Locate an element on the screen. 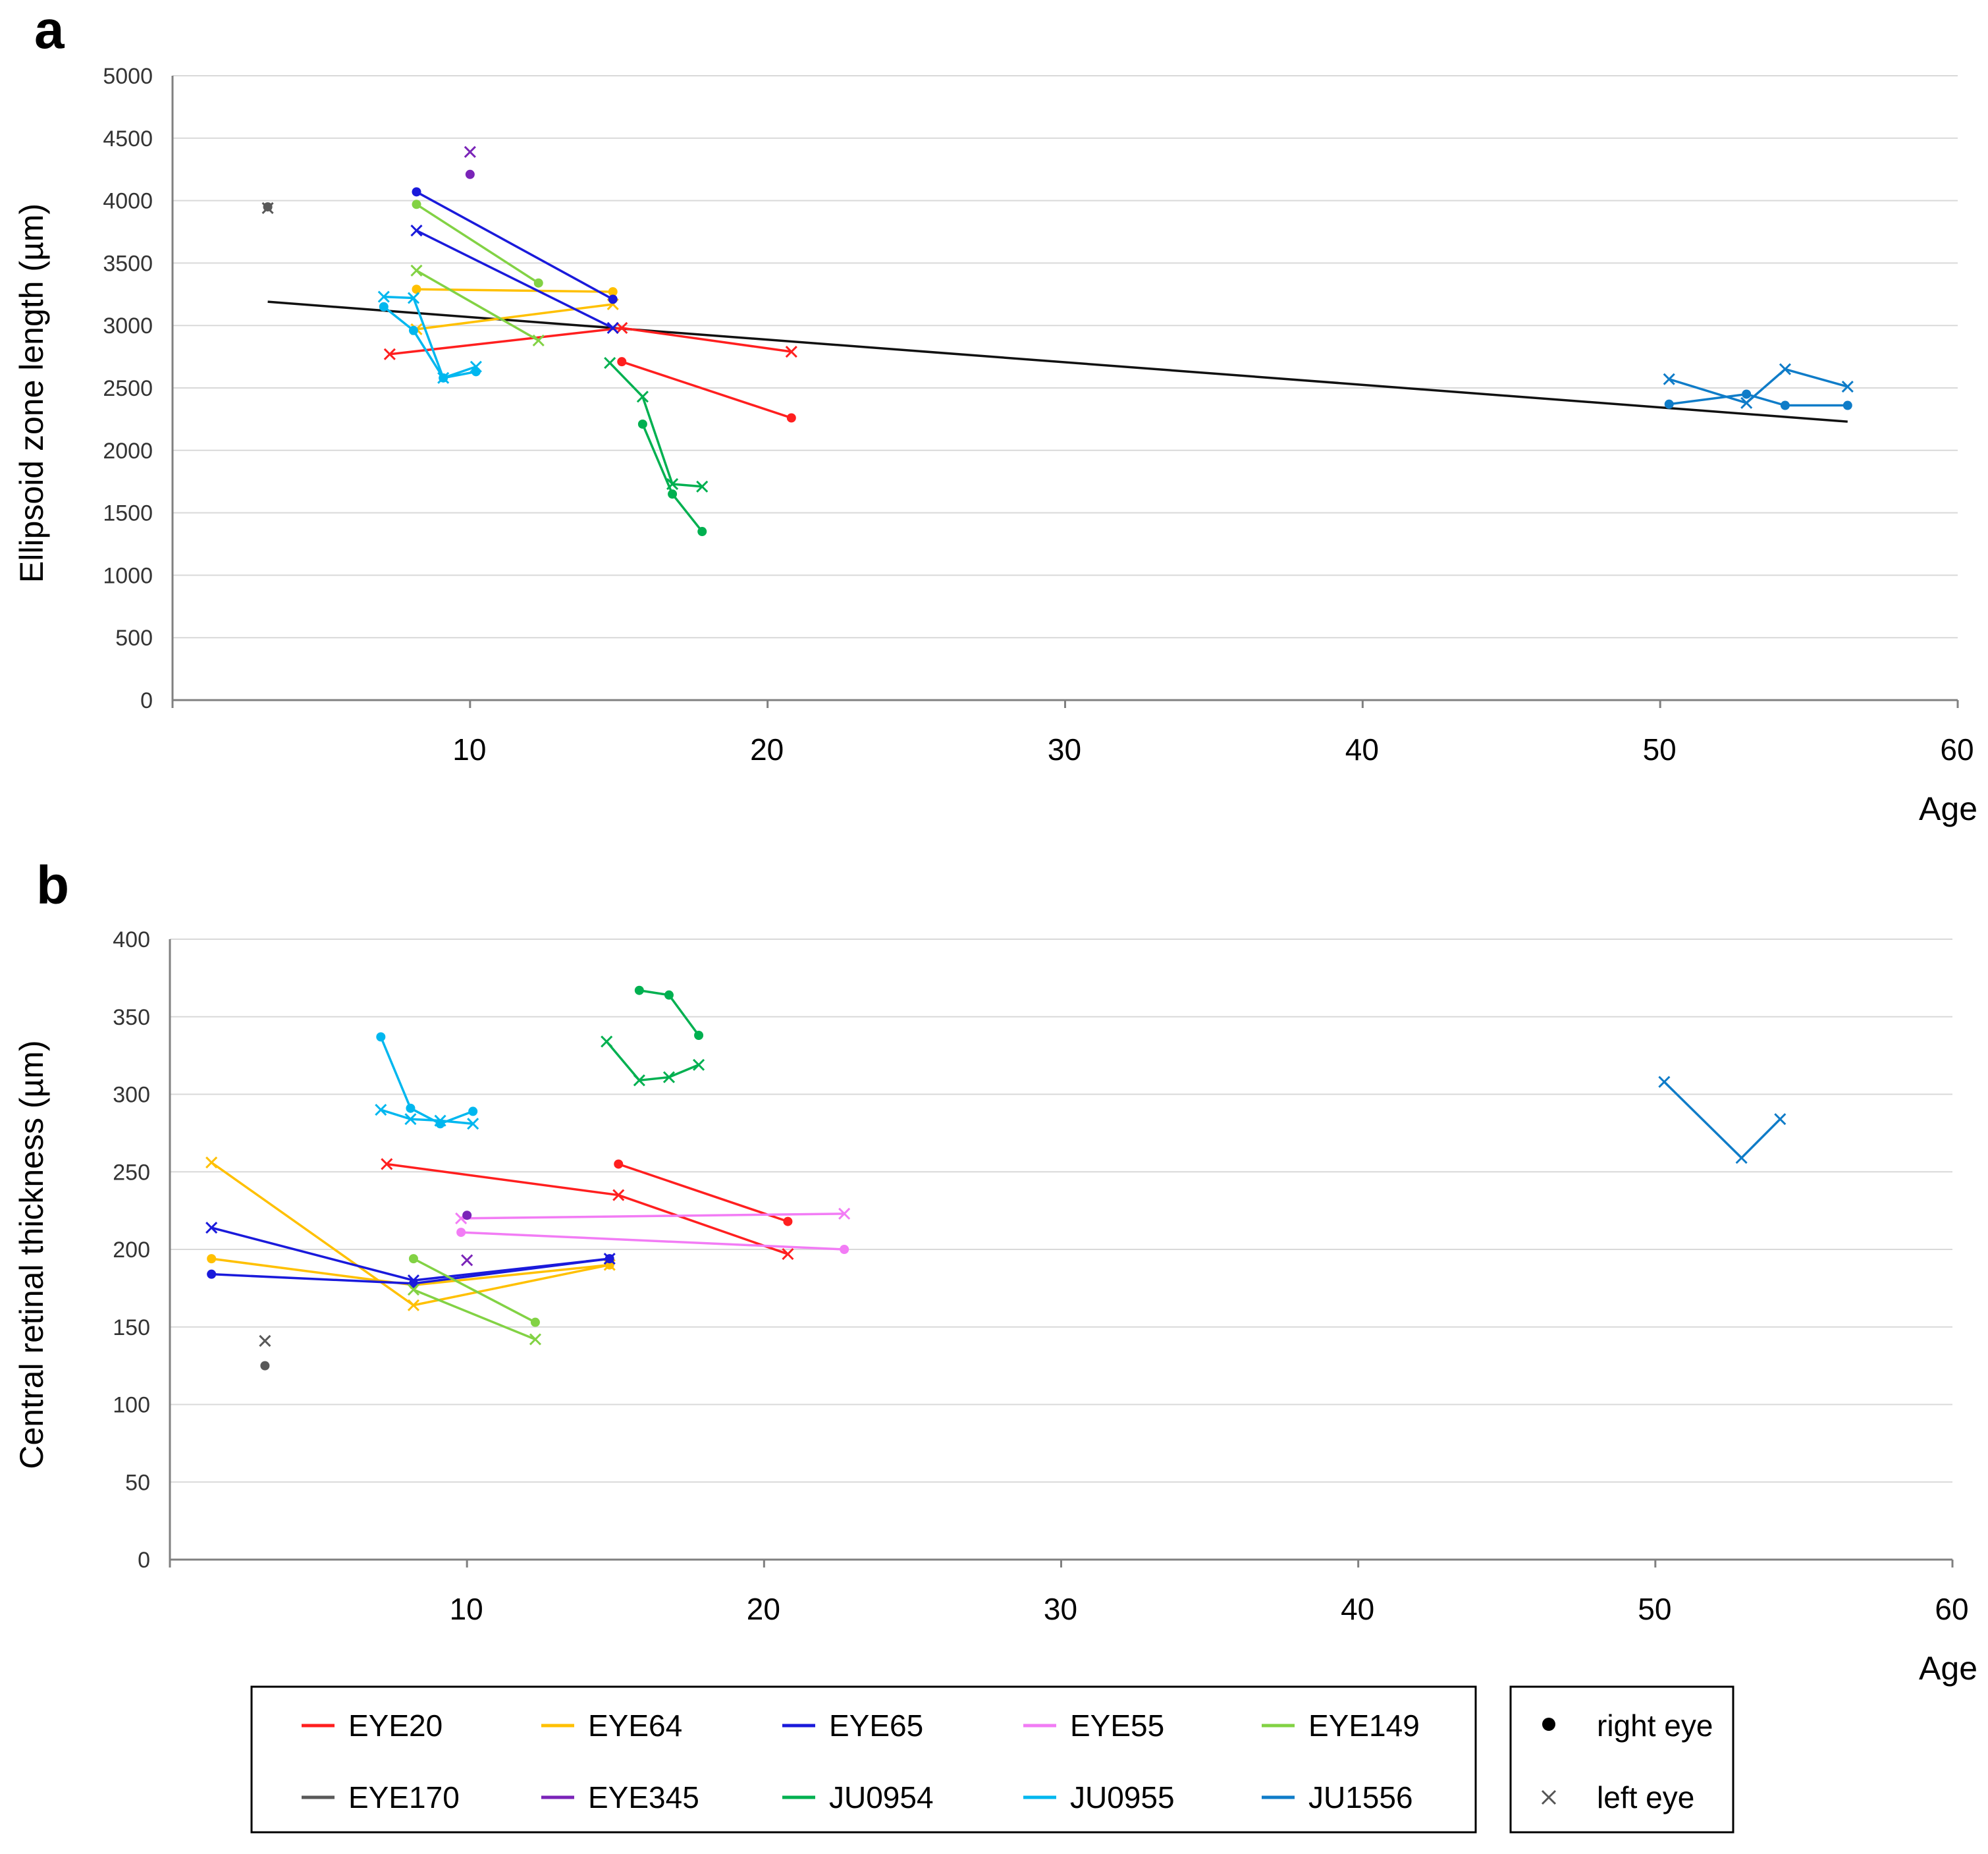  legend-item-ju1556: JU1556 is located at coordinates (1337, 1797).